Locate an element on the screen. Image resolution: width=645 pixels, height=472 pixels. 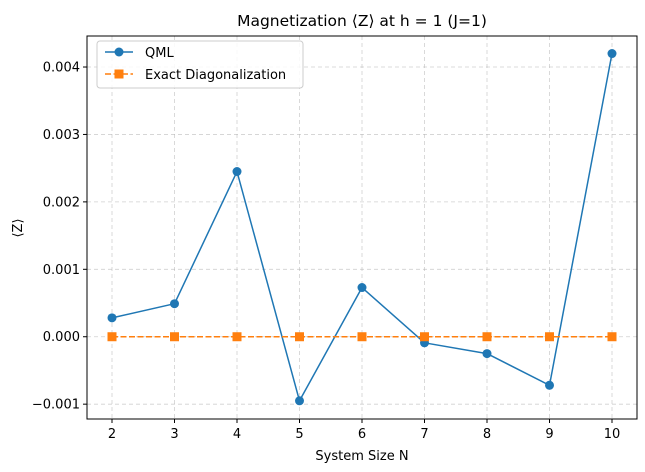
x-axis-label: System Size N is located at coordinates (361, 456).